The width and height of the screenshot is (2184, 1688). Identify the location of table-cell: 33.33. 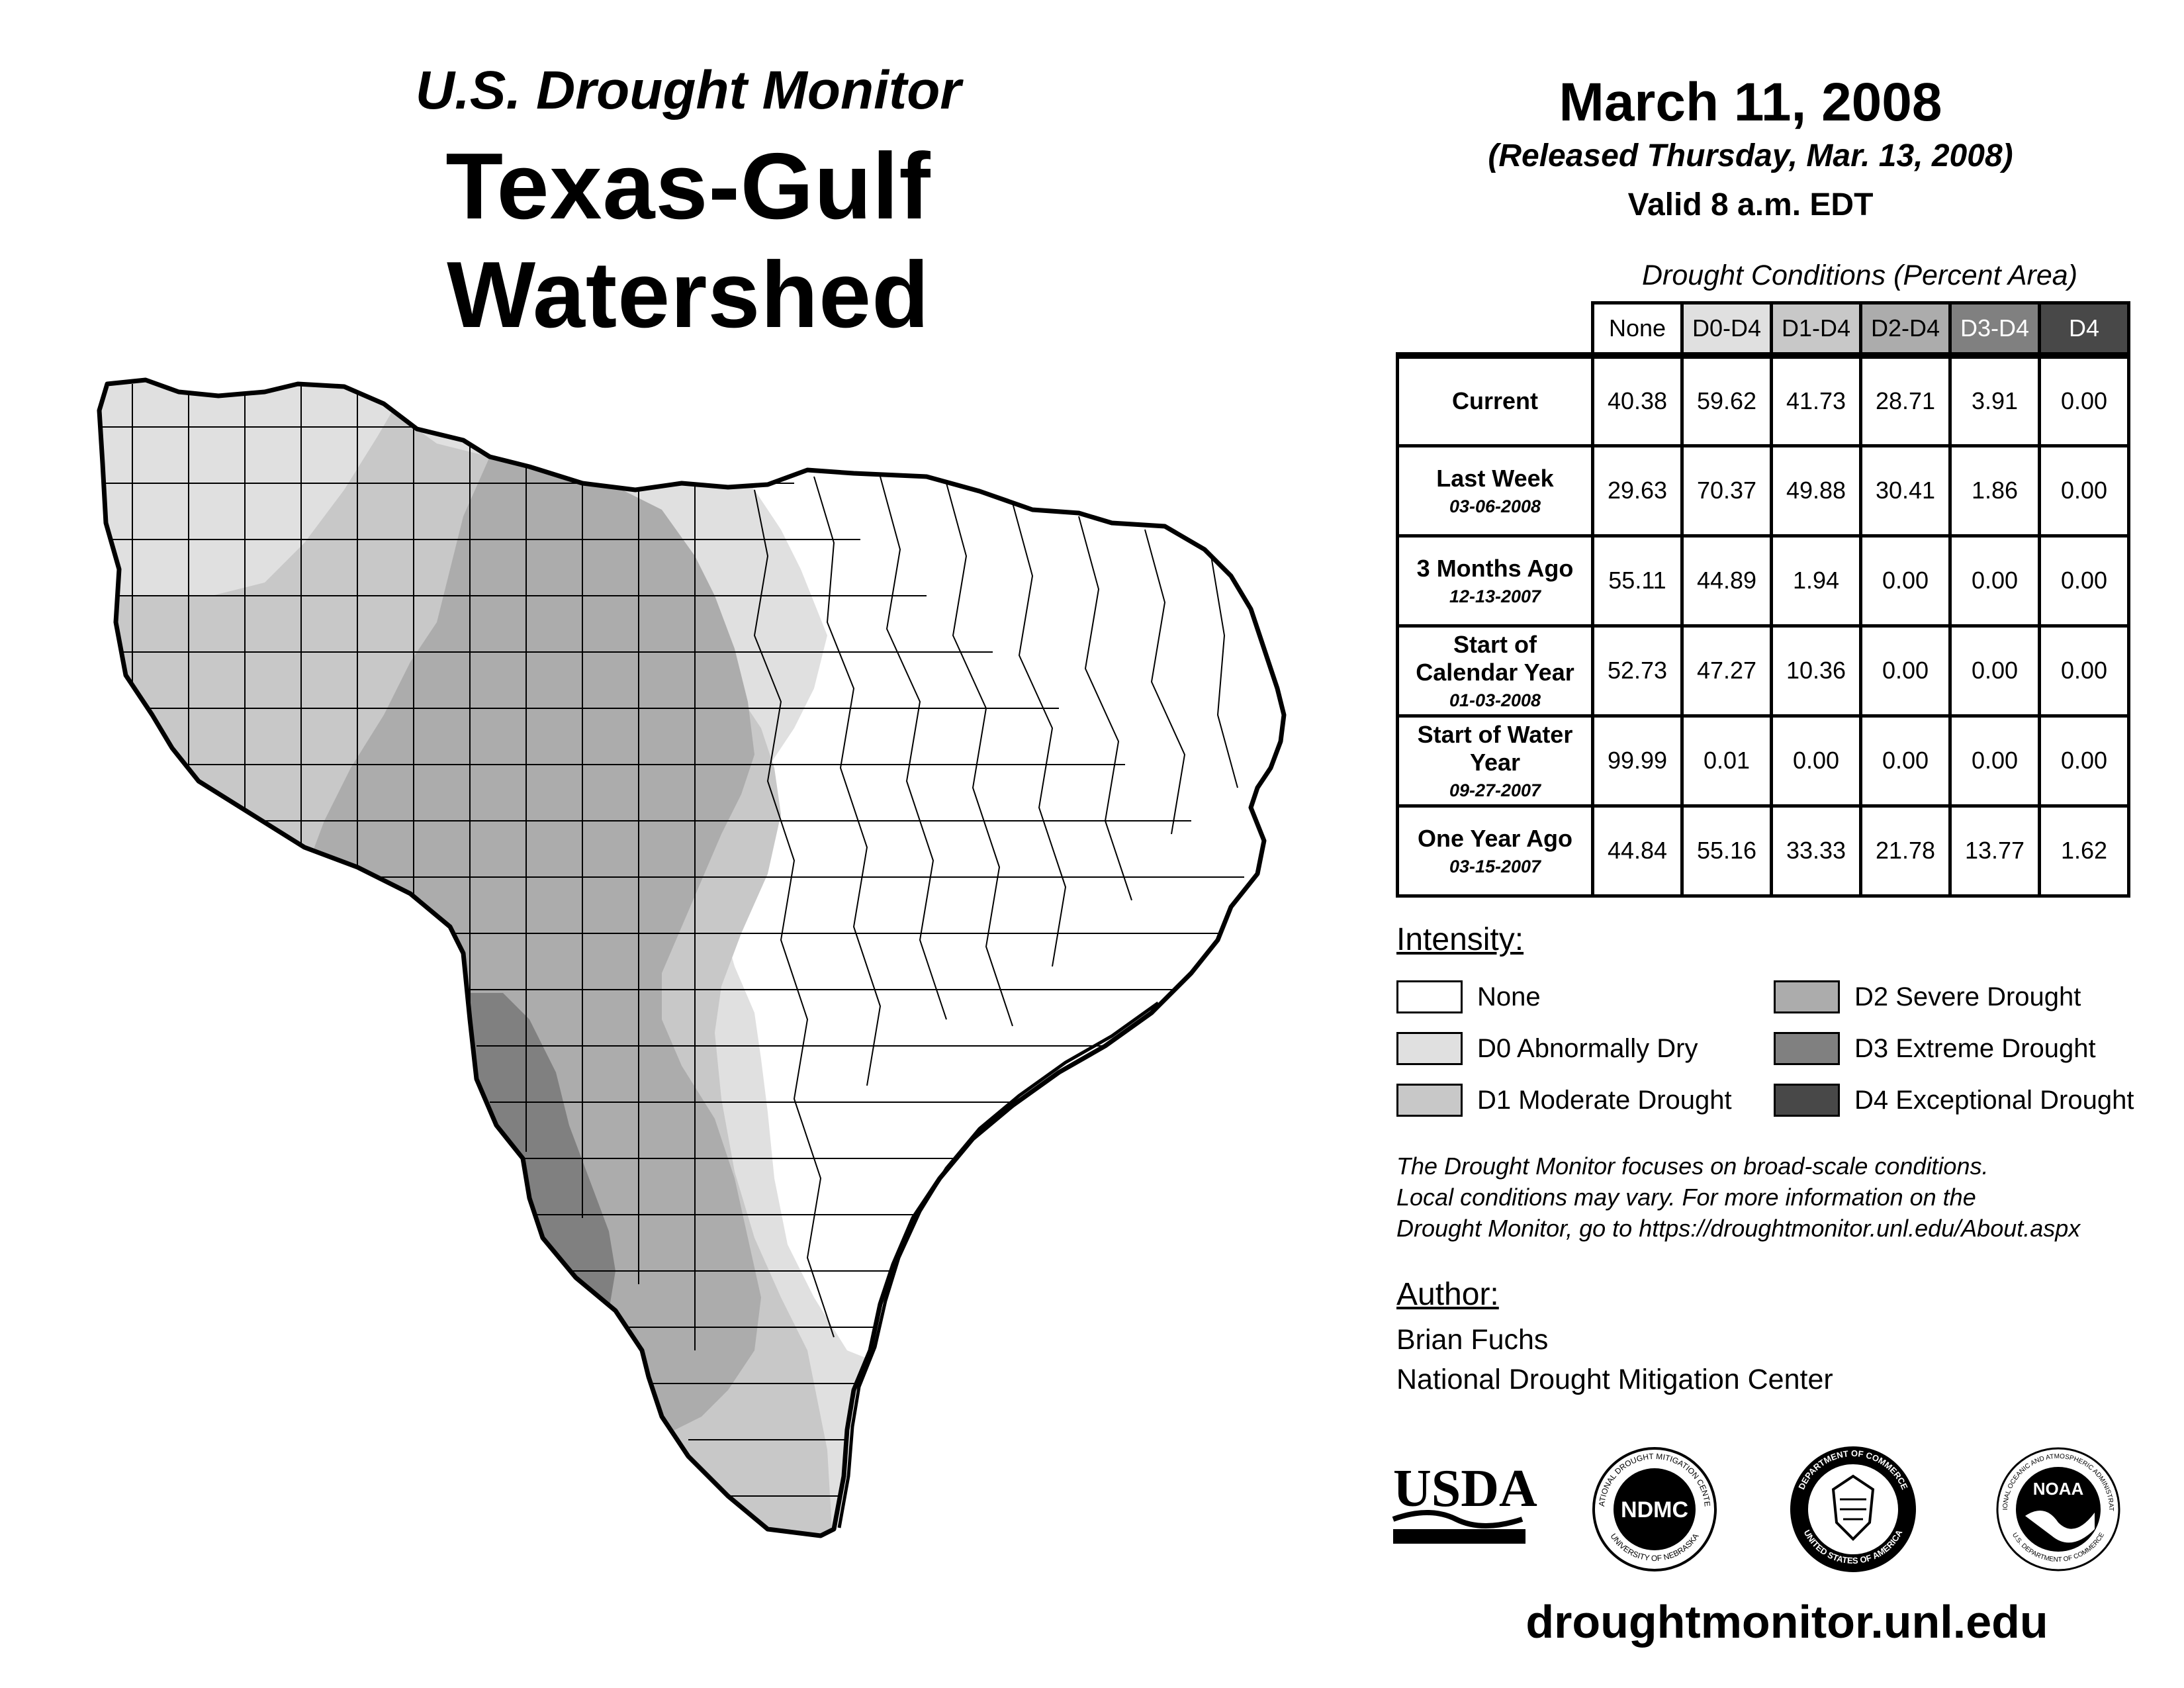
(1816, 851).